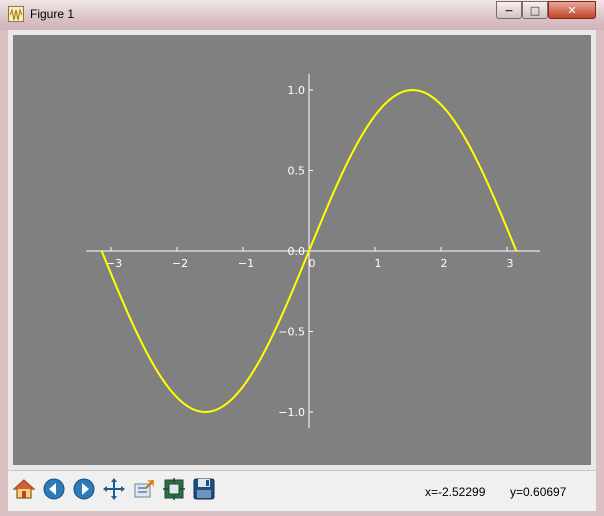  I want to click on pan-button, so click(114, 489).